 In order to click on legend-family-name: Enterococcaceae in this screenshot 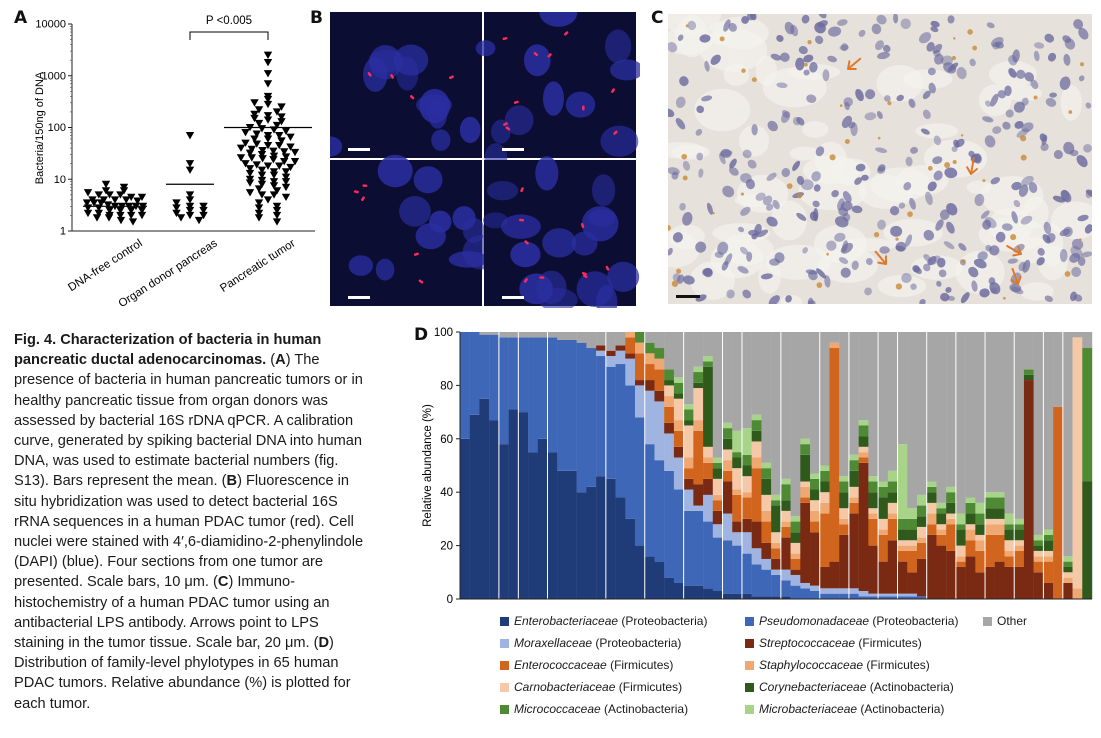, I will do `click(560, 665)`.